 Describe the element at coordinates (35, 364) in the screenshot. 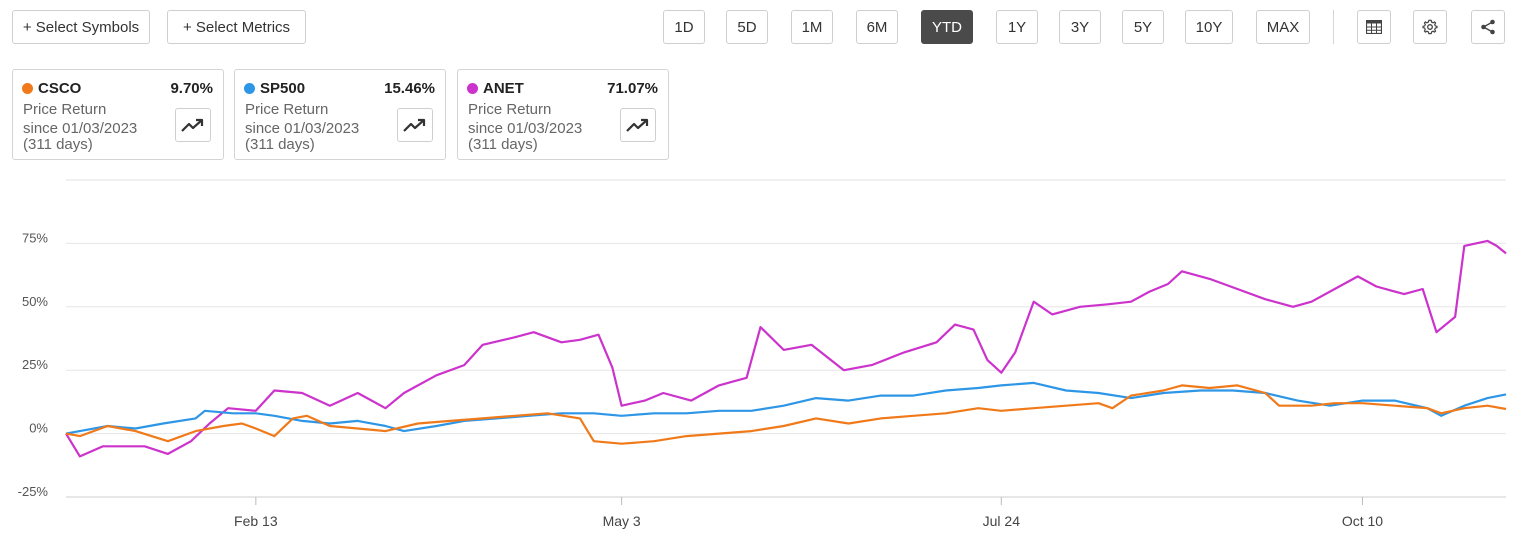

I see `y-tick-label: 25%` at that location.